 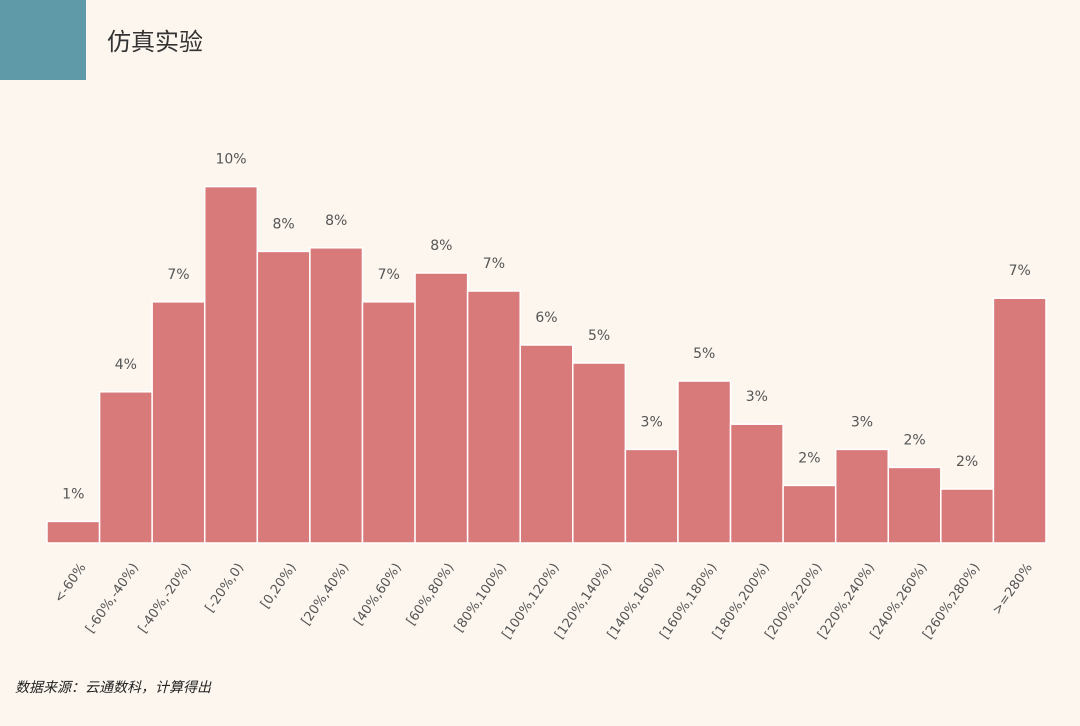 I want to click on x-tick-label: [240%,260%), so click(x=899, y=601).